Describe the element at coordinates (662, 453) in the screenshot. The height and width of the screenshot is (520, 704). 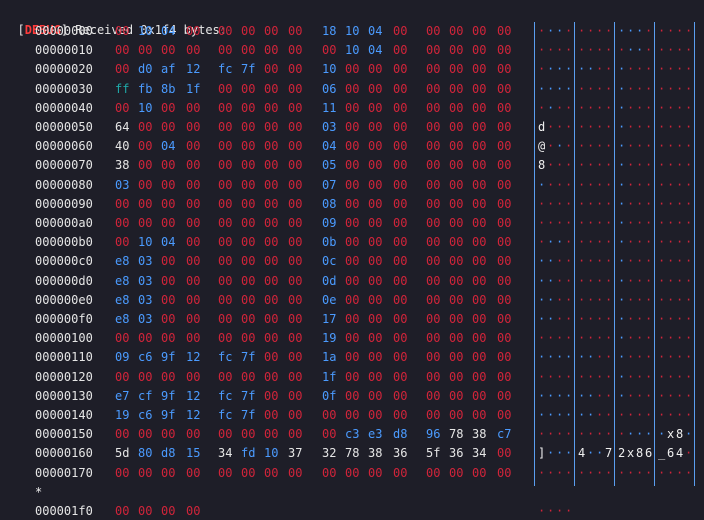
I see `ascii-char: _` at that location.